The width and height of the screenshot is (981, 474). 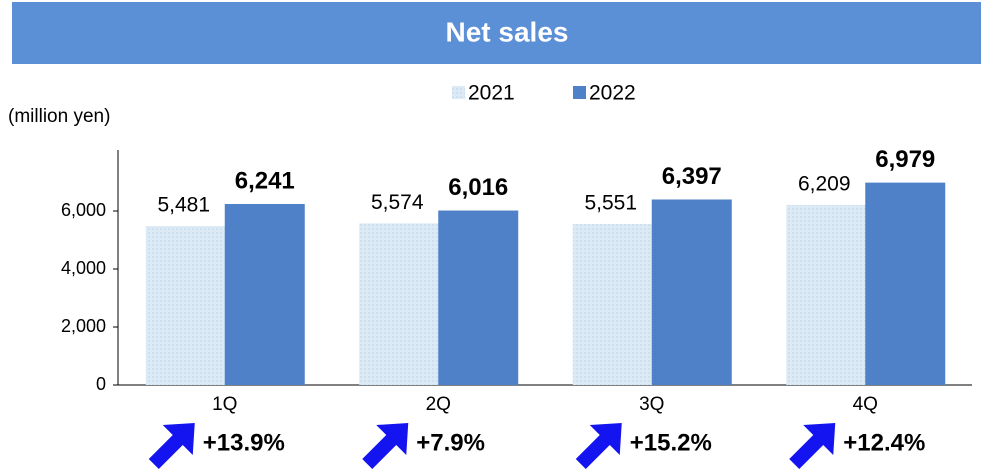 I want to click on value-label: 6,397, so click(x=692, y=176).